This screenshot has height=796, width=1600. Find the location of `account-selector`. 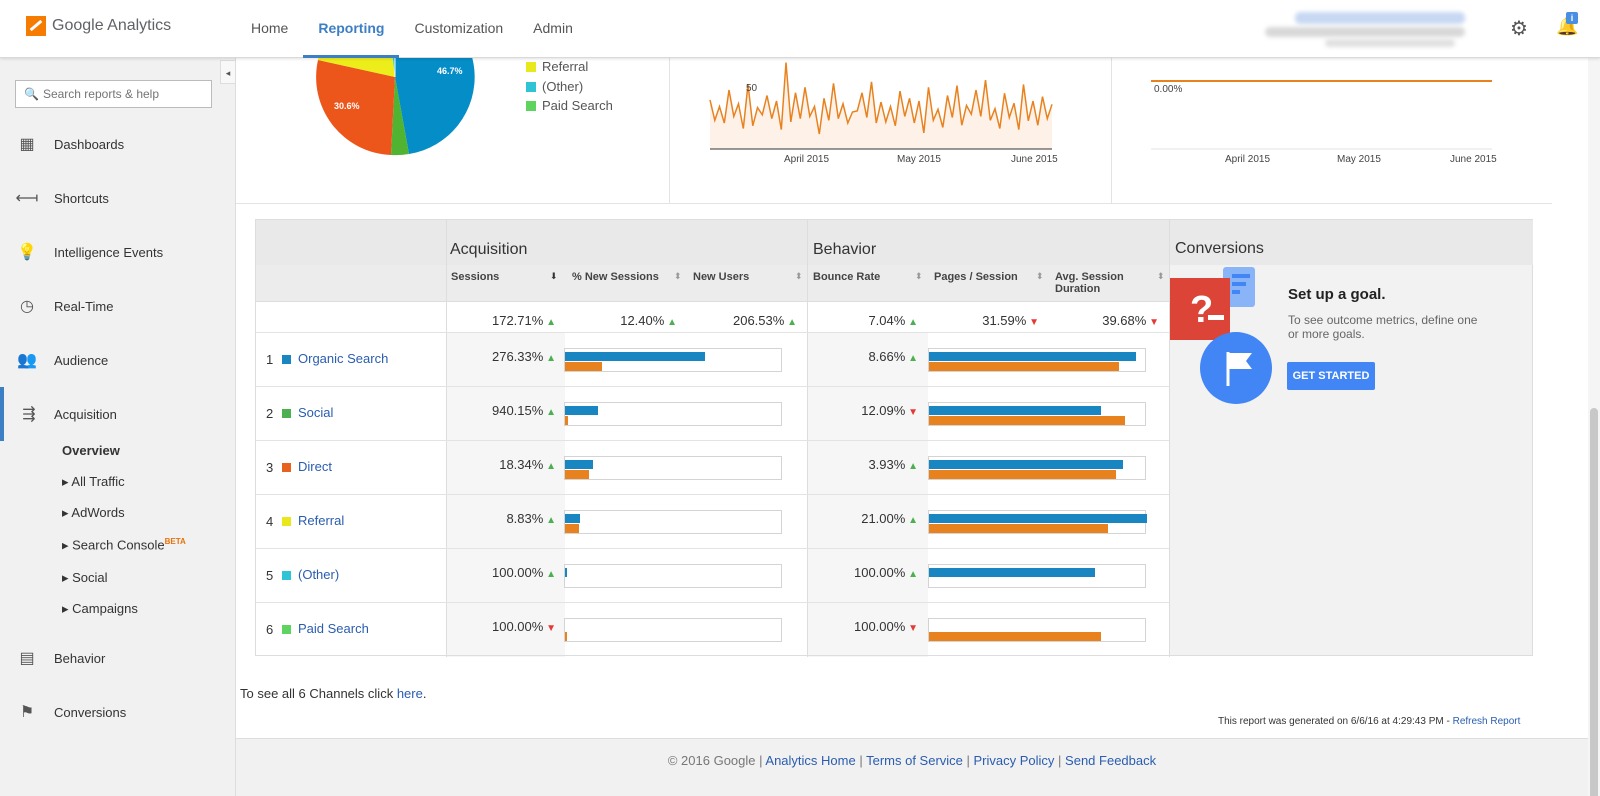

account-selector is located at coordinates (1365, 29).